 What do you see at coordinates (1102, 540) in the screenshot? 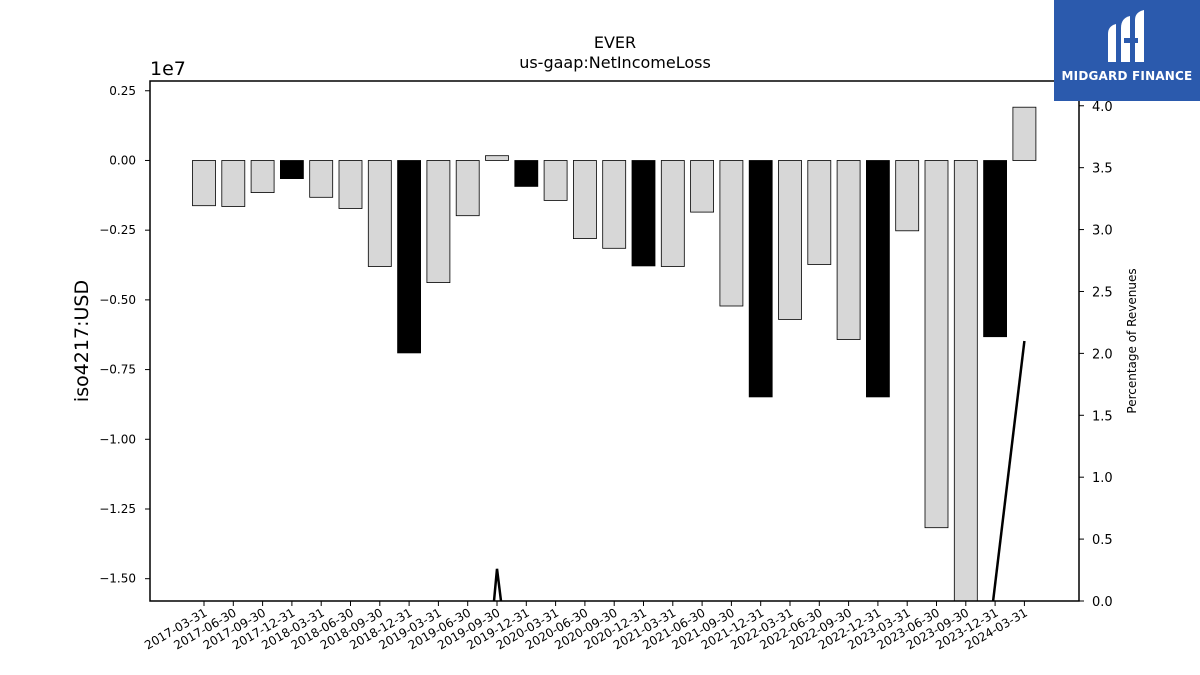
I see `y2-tick-label: 0.5` at bounding box center [1102, 540].